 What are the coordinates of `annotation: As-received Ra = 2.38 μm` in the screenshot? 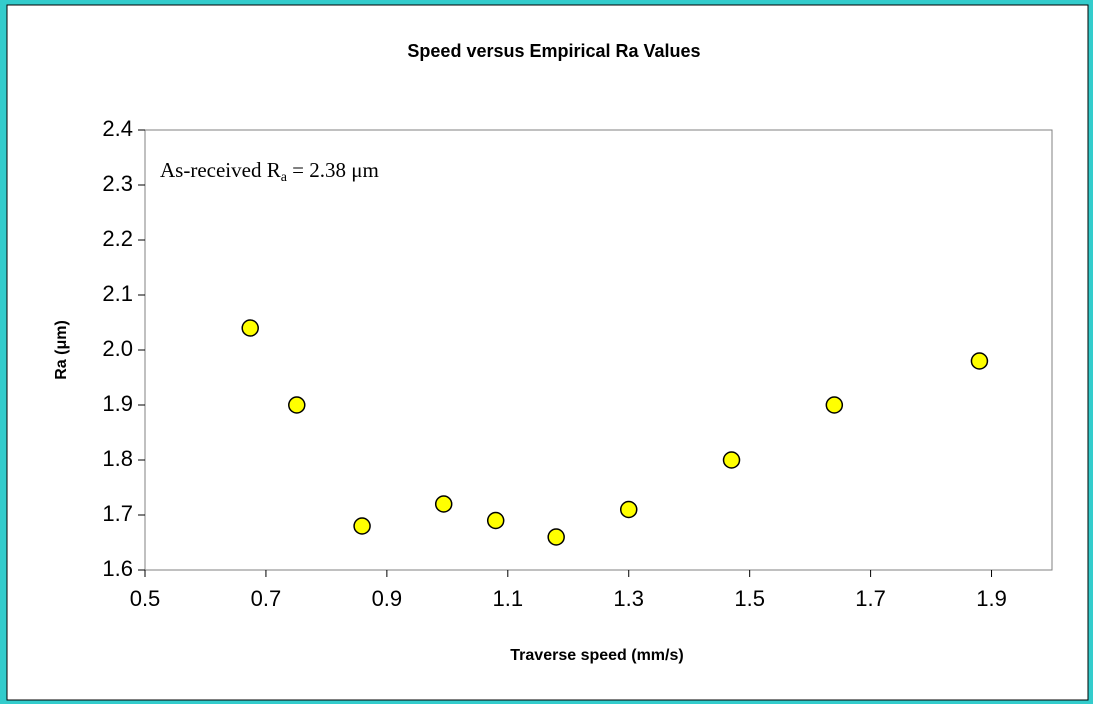 It's located at (269, 171).